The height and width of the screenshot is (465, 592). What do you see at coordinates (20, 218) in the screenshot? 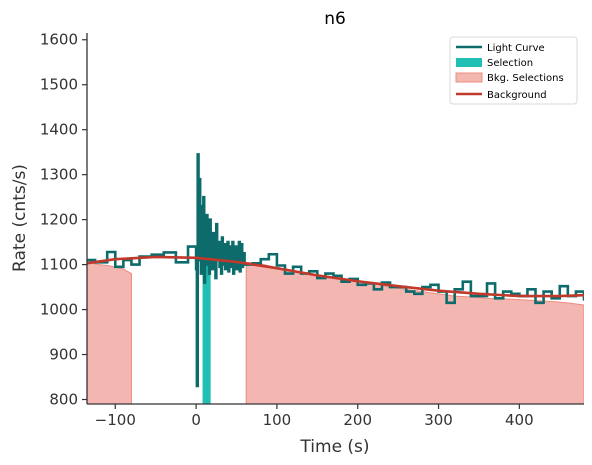
I see `y-axis-label: Rate (cnts/s)` at bounding box center [20, 218].